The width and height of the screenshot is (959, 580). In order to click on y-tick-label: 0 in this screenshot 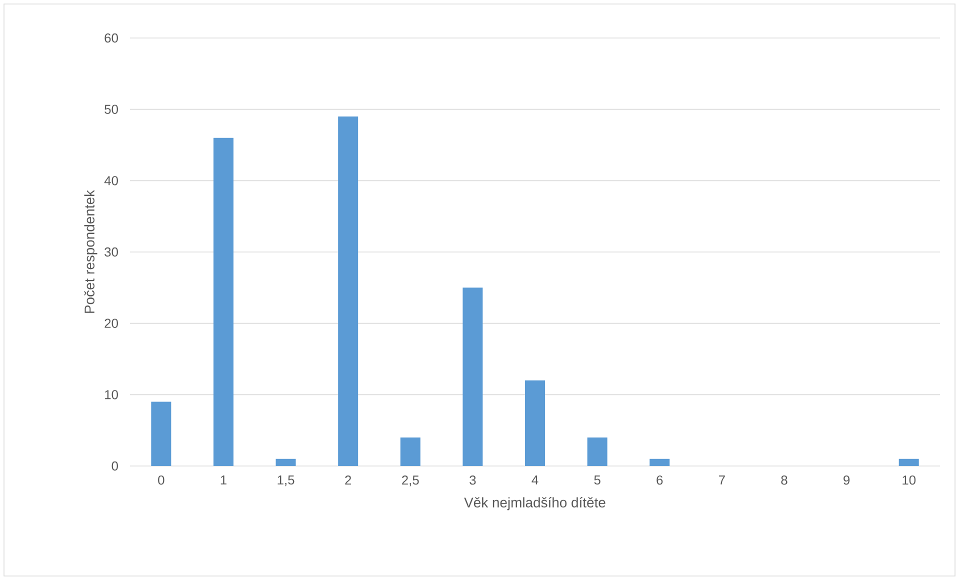, I will do `click(115, 466)`.